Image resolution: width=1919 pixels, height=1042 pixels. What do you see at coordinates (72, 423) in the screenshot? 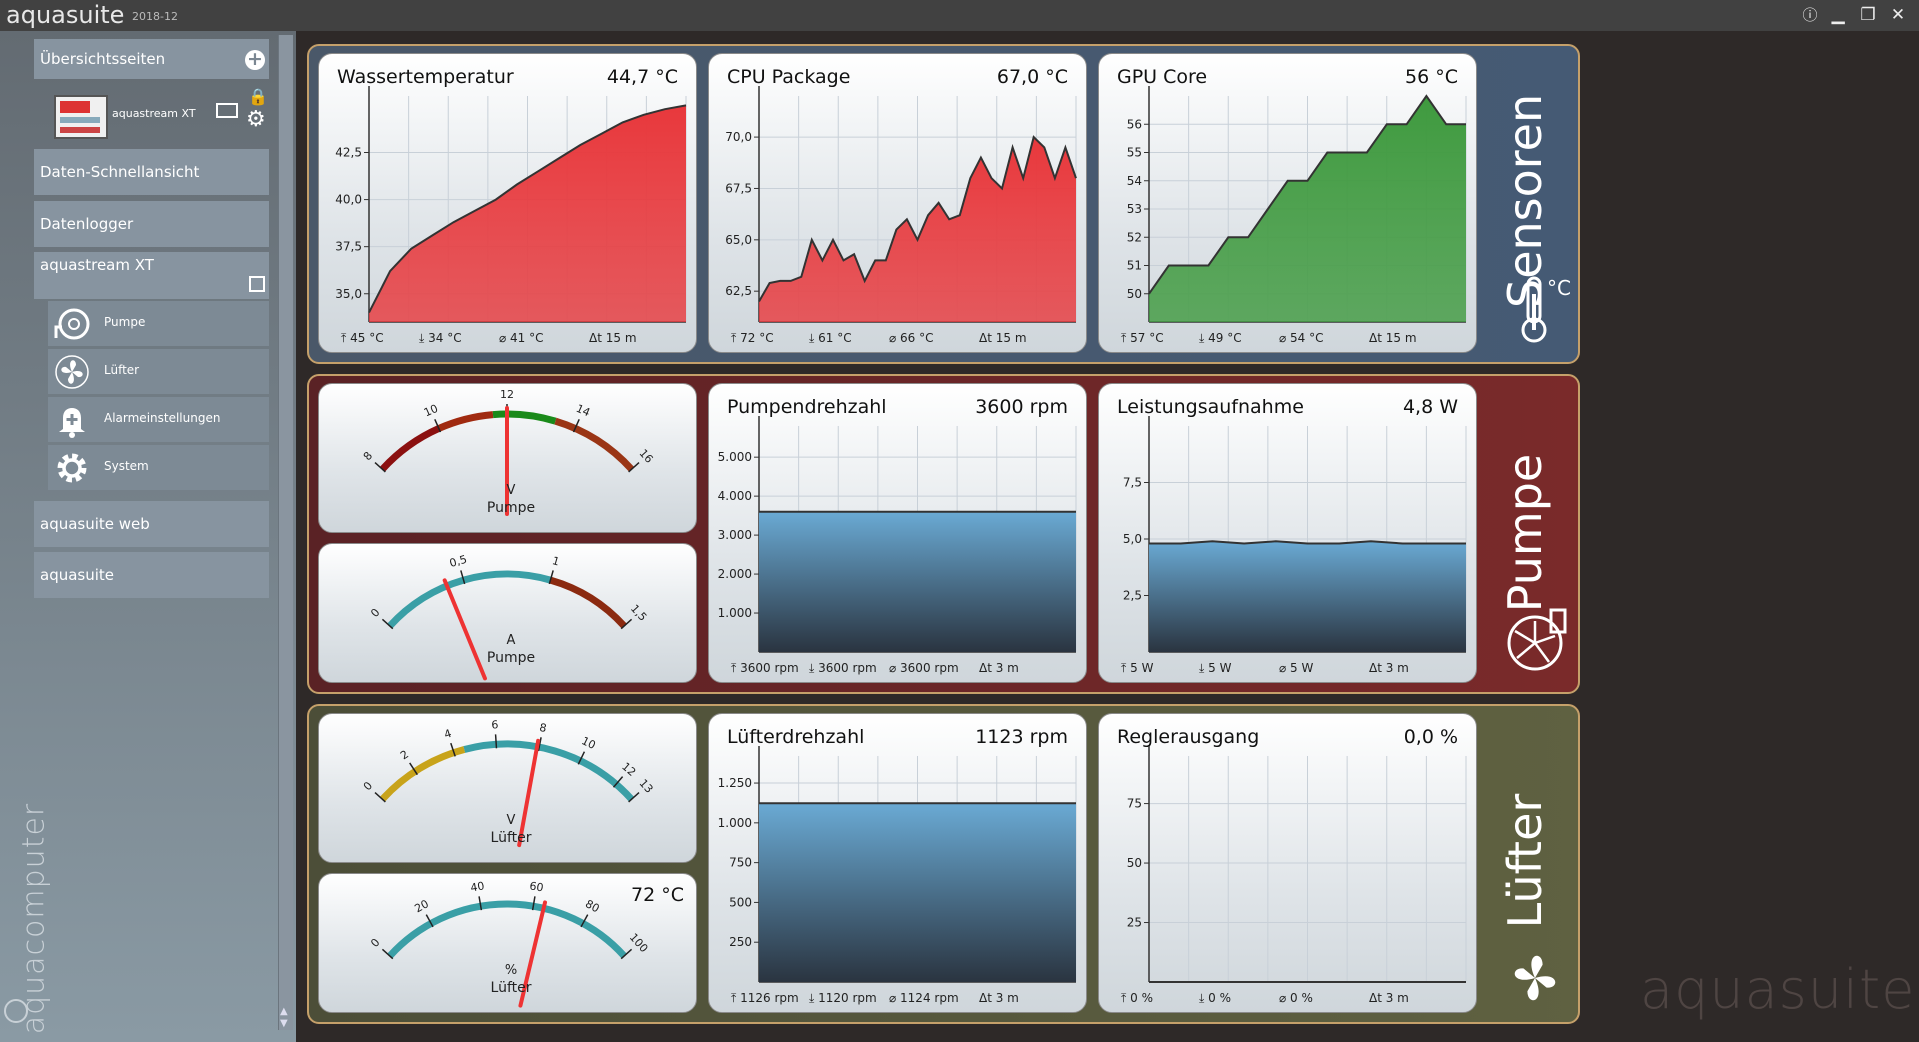
I see `bell-icon` at bounding box center [72, 423].